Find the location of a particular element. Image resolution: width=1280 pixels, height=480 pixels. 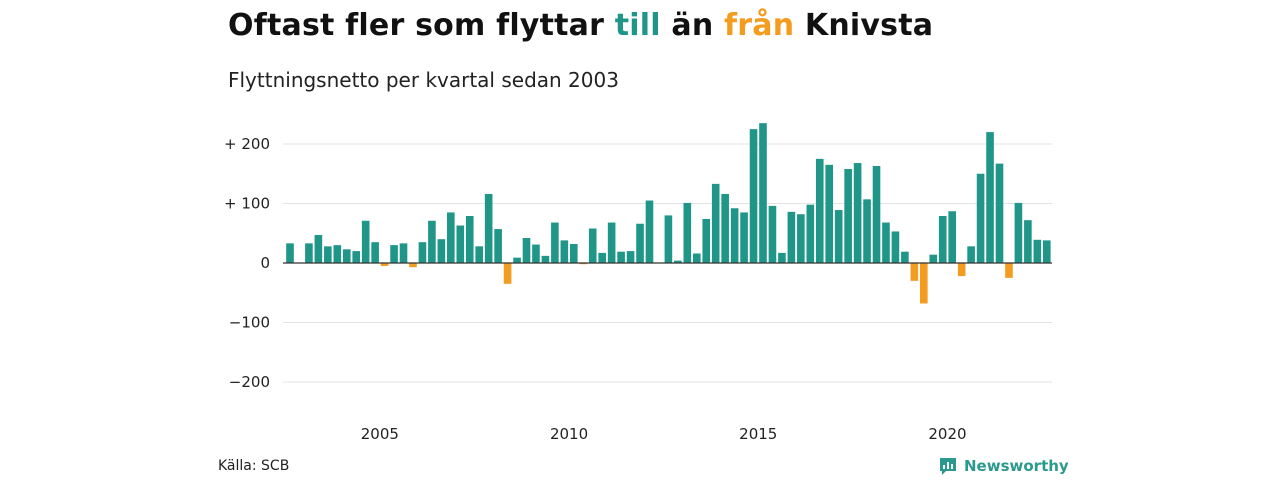

title-till: till is located at coordinates (637, 25).